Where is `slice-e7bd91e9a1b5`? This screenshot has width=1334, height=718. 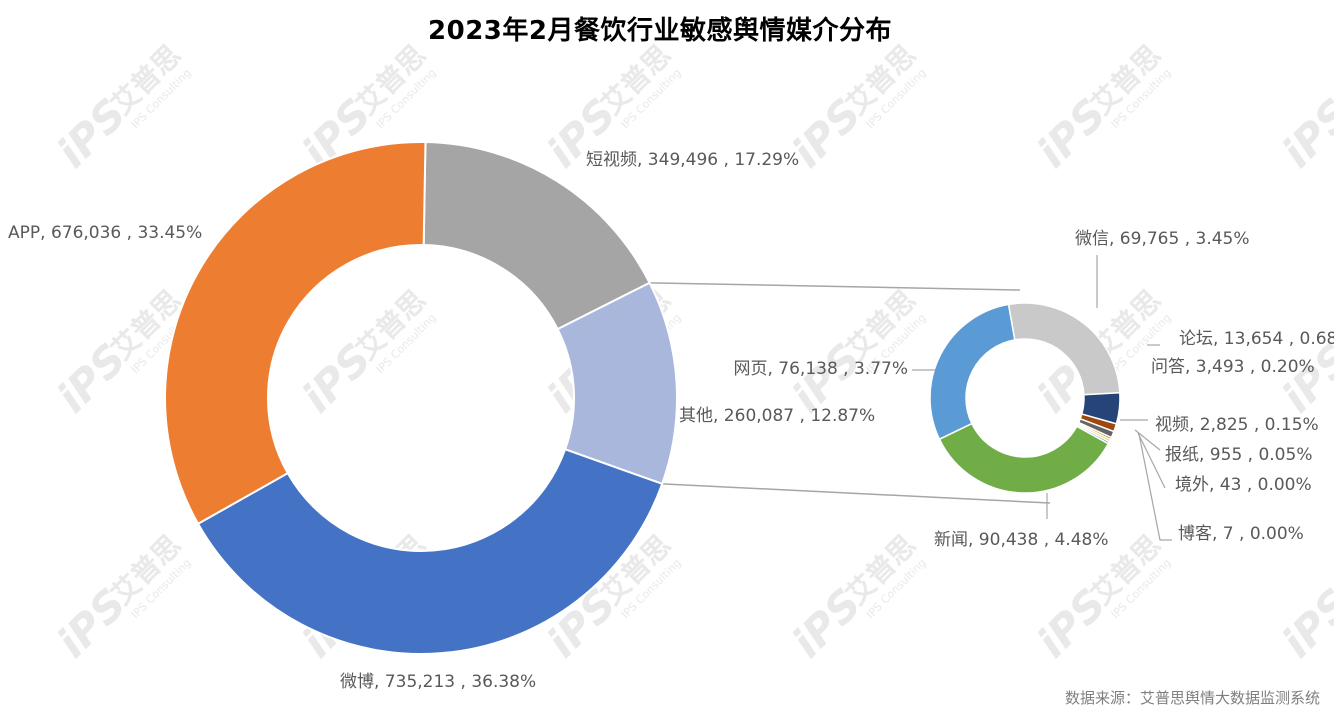 slice-e7bd91e9a1b5 is located at coordinates (972, 372).